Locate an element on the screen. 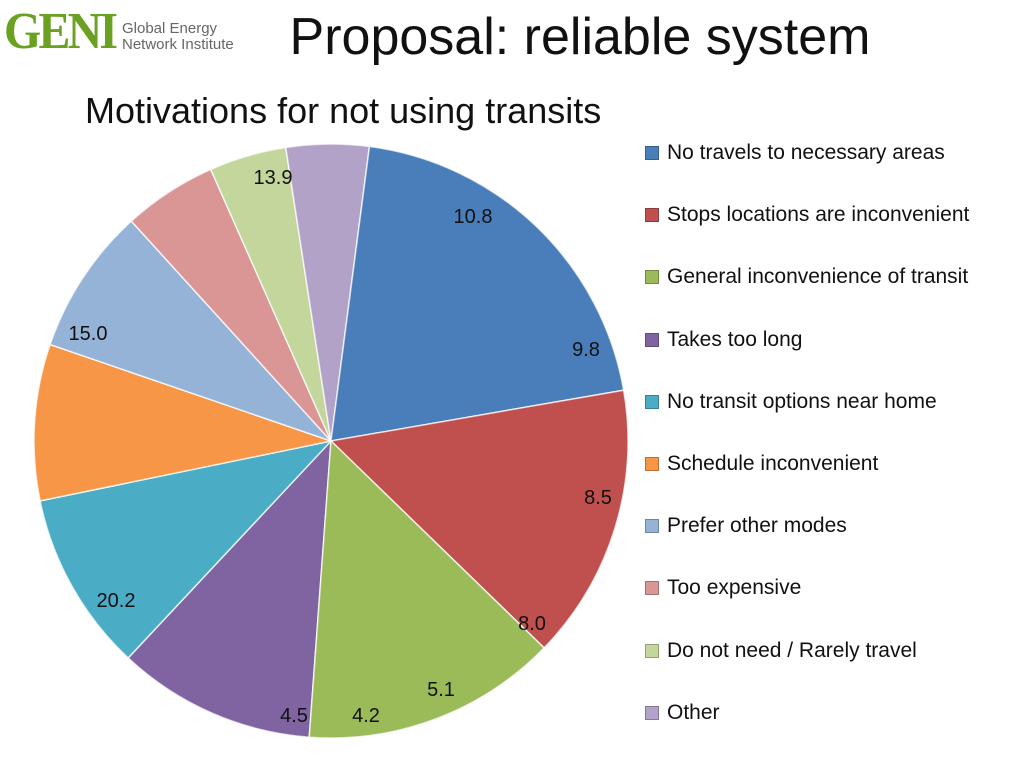 This screenshot has width=1024, height=768. legend-item-1: No travels to necessary areas is located at coordinates (795, 153).